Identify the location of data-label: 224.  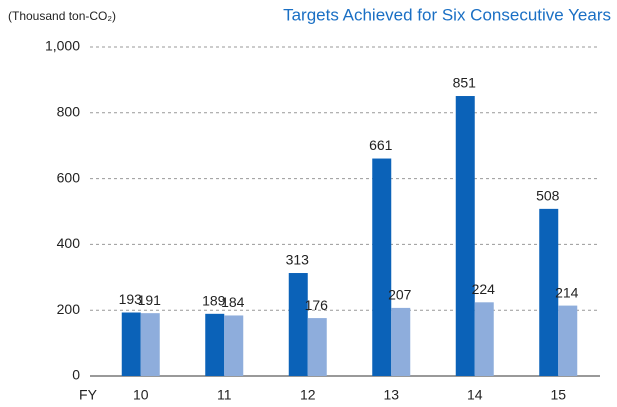
(484, 289).